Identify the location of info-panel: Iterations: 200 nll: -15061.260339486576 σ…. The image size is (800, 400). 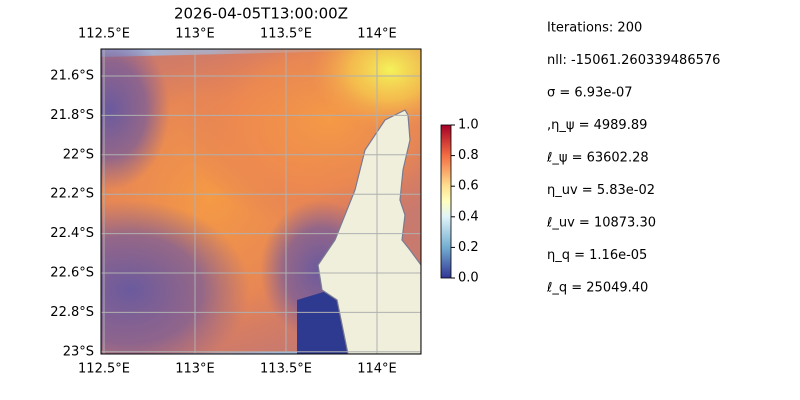
(633, 158).